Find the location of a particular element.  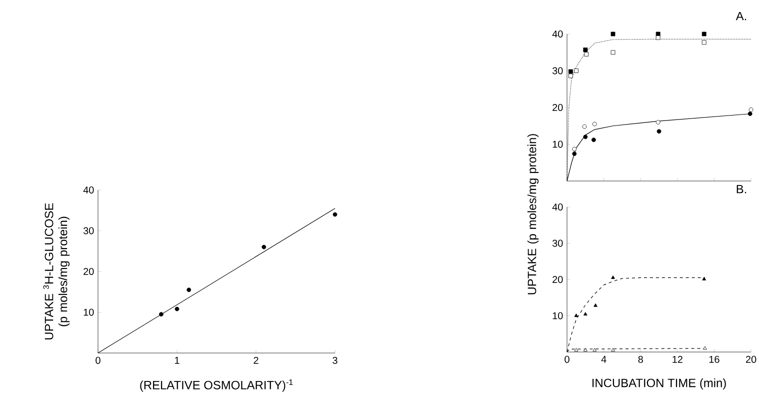

y-axis-title: UPTAKE (p moles/mg protein) is located at coordinates (533, 214).